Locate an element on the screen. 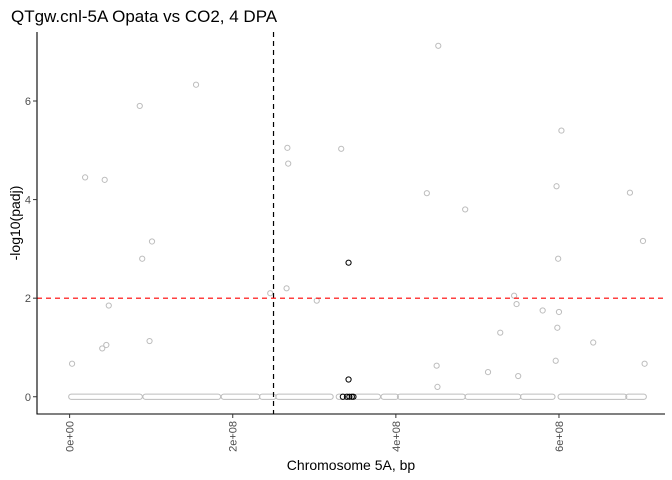 Image resolution: width=672 pixels, height=480 pixels. x-axis-title: Chromosome 5A, bp is located at coordinates (351, 465).